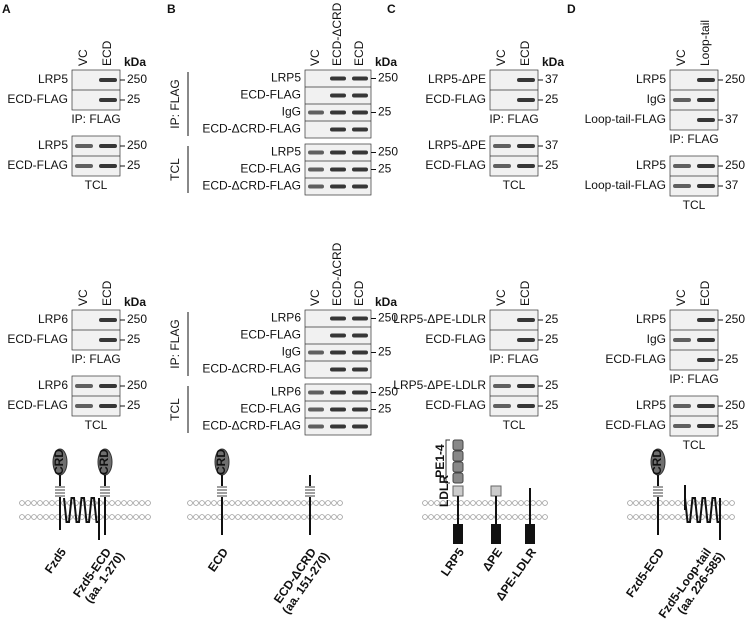 The width and height of the screenshot is (745, 620). Describe the element at coordinates (53, 319) in the screenshot. I see `row-label: LRP6` at that location.